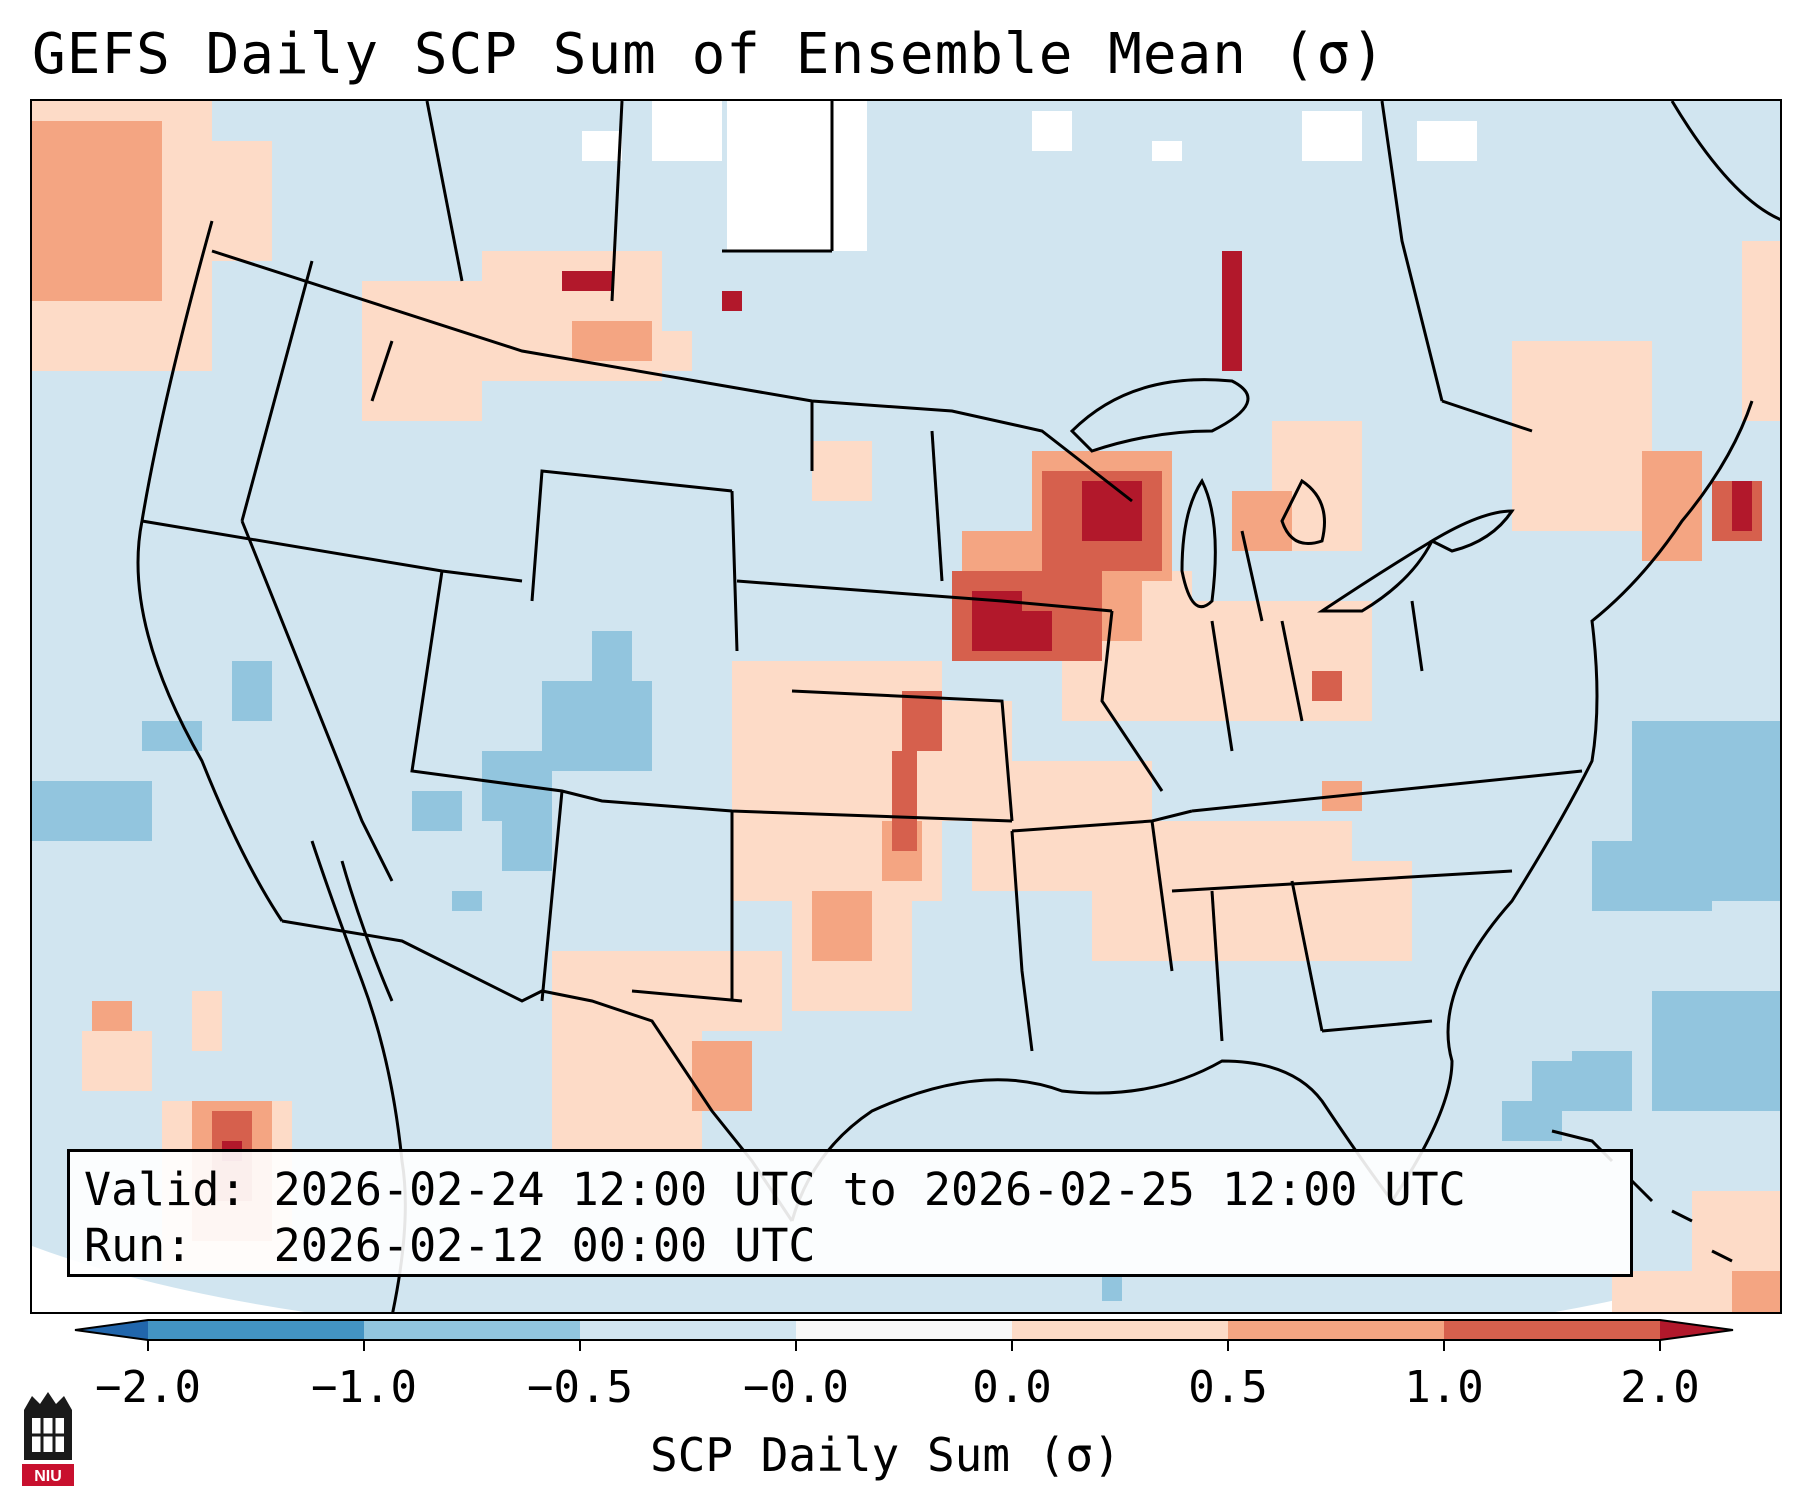 This screenshot has width=1803, height=1506. What do you see at coordinates (1228, 1387) in the screenshot?
I see `colorbar-tick-label: 0.5` at bounding box center [1228, 1387].